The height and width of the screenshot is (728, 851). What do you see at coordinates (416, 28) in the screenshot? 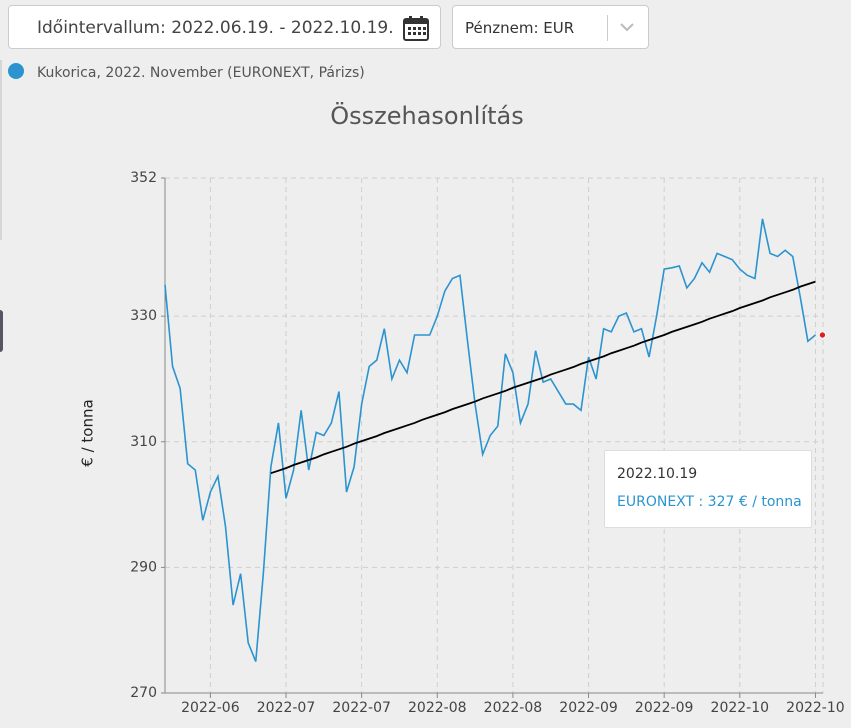
I see `calendar-icon` at bounding box center [416, 28].